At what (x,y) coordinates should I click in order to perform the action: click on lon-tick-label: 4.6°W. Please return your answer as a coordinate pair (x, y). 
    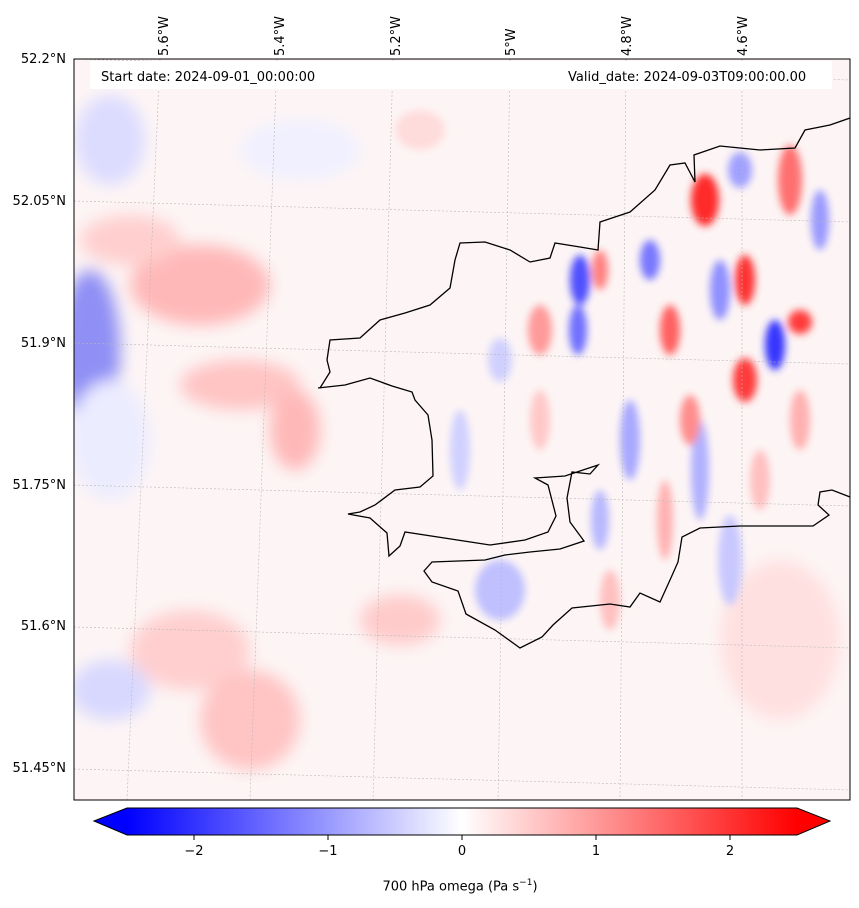
    Looking at the image, I should click on (743, 35).